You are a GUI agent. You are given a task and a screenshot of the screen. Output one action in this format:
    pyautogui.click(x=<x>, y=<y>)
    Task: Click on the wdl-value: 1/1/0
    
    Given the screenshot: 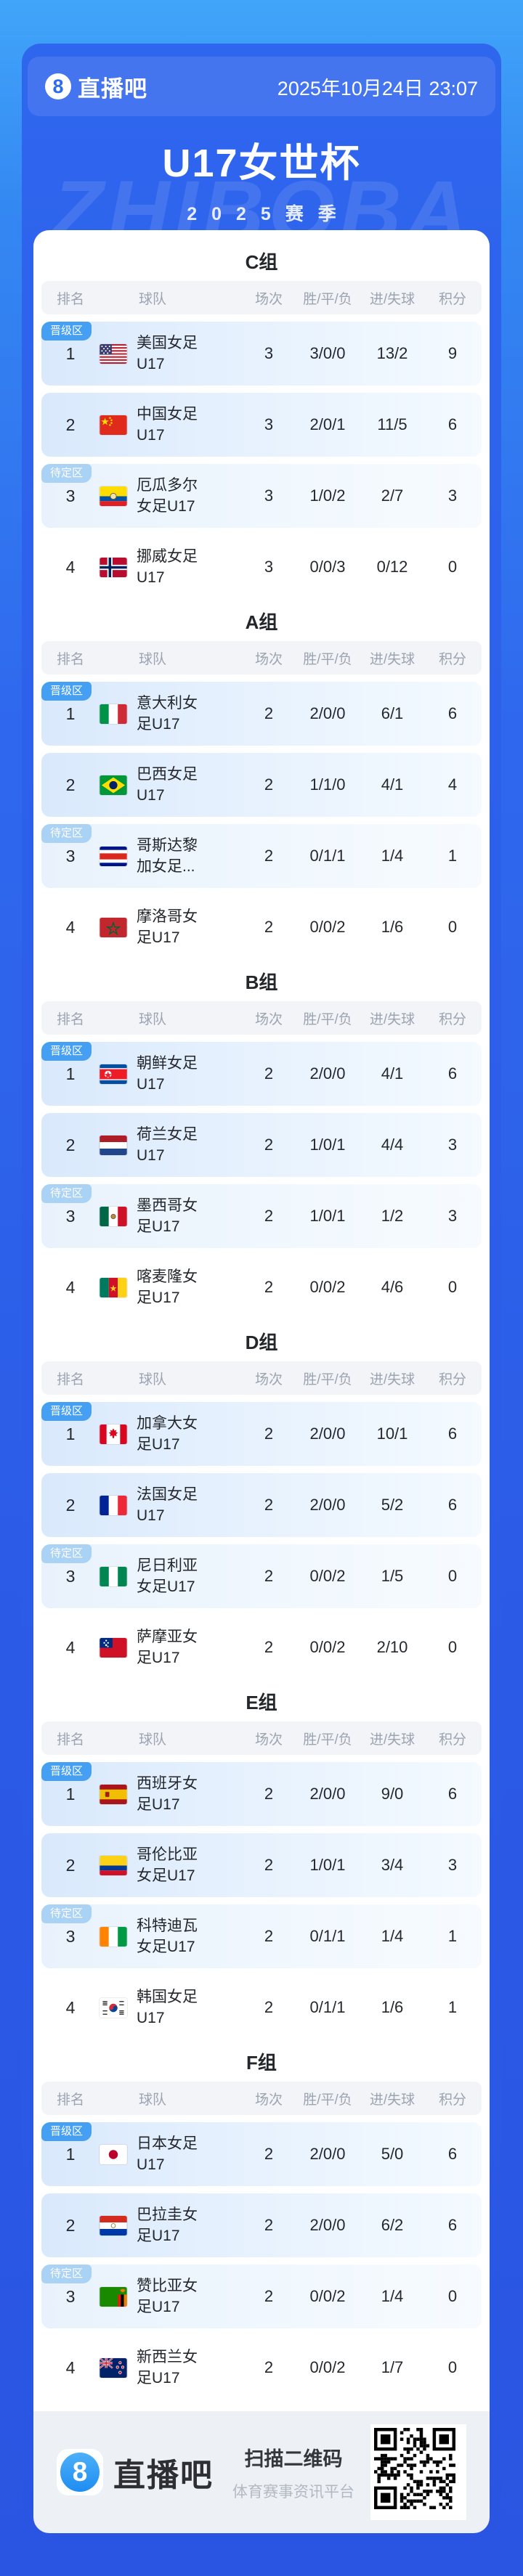 What is the action you would take?
    pyautogui.click(x=327, y=784)
    